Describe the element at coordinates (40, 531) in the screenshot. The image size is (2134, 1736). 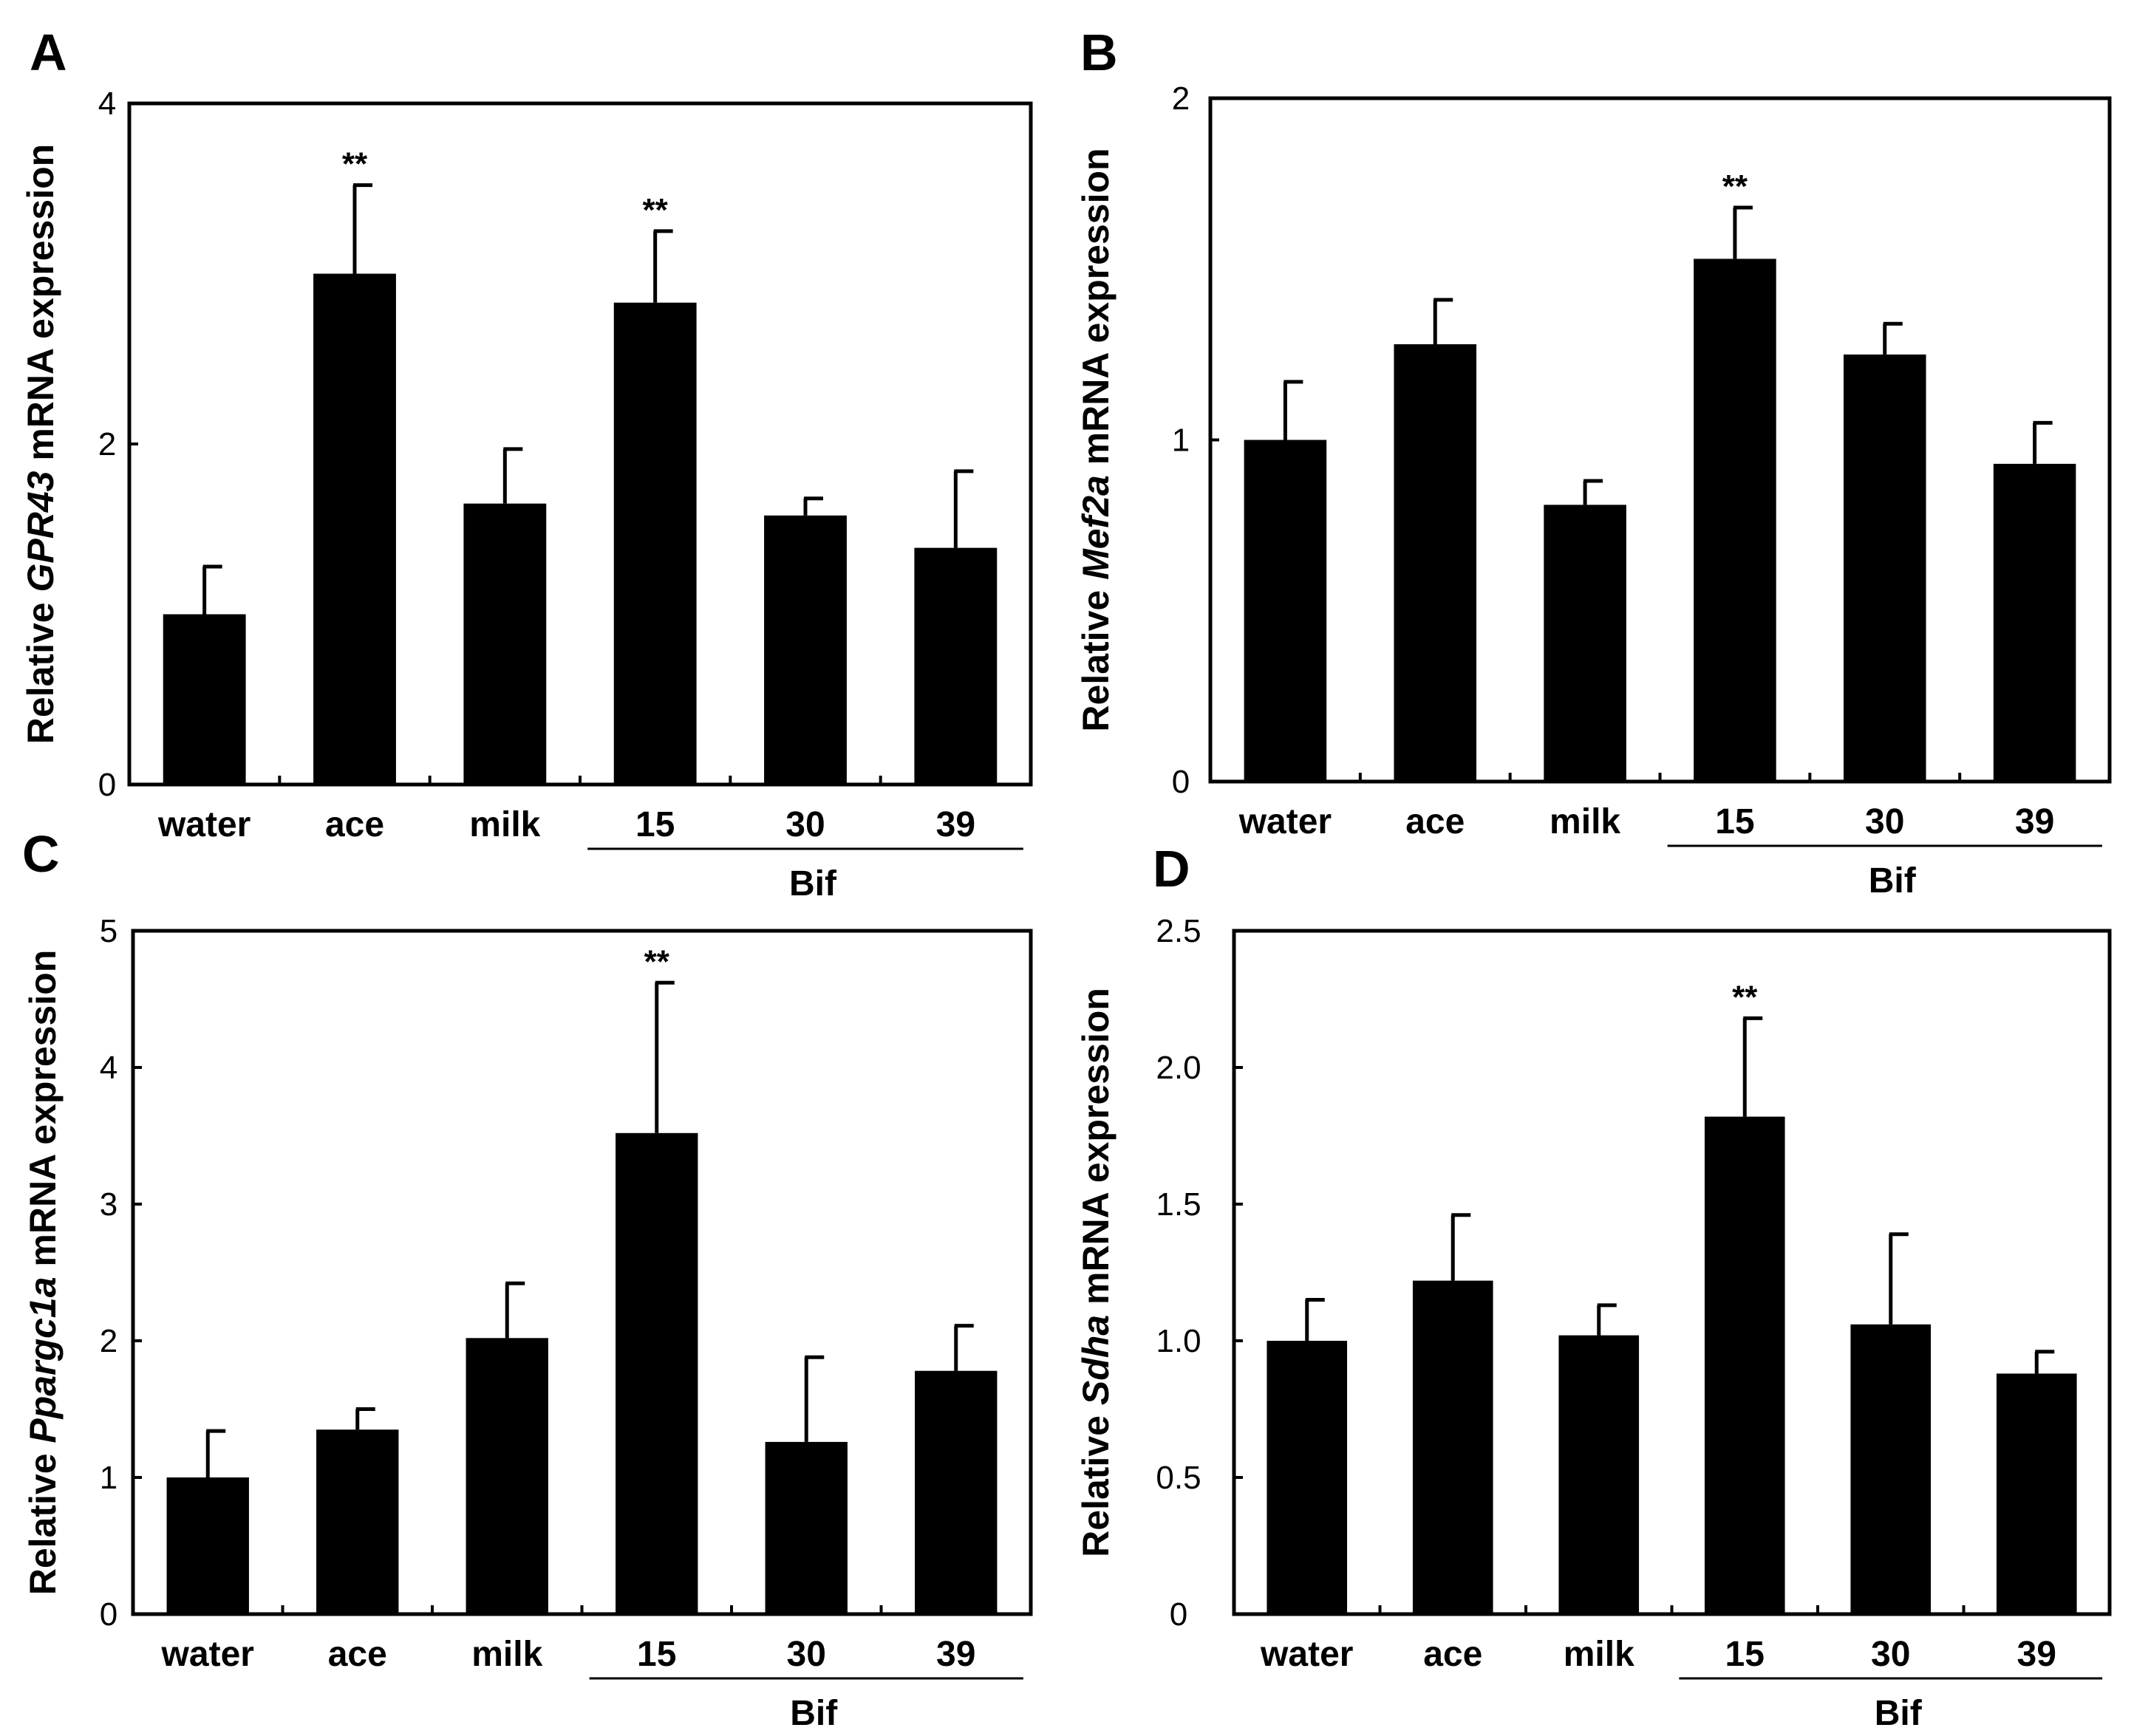
I see `y-axis-label-gene: GPR43` at that location.